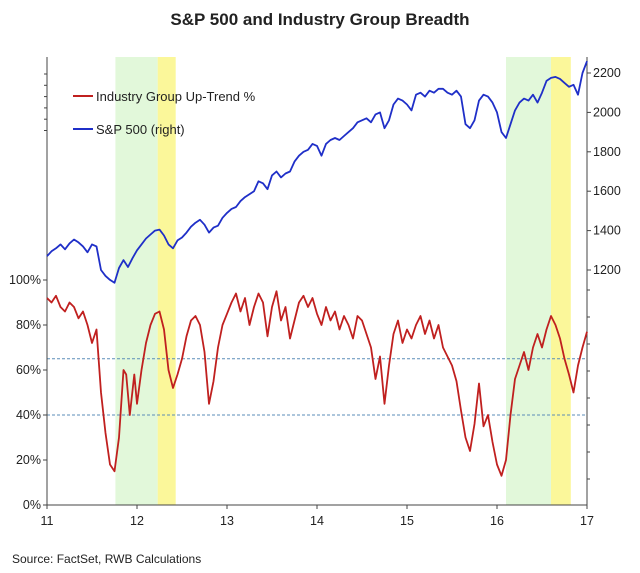 The image size is (640, 573). What do you see at coordinates (28, 370) in the screenshot?
I see `y-left-tick-label-3: 60%` at bounding box center [28, 370].